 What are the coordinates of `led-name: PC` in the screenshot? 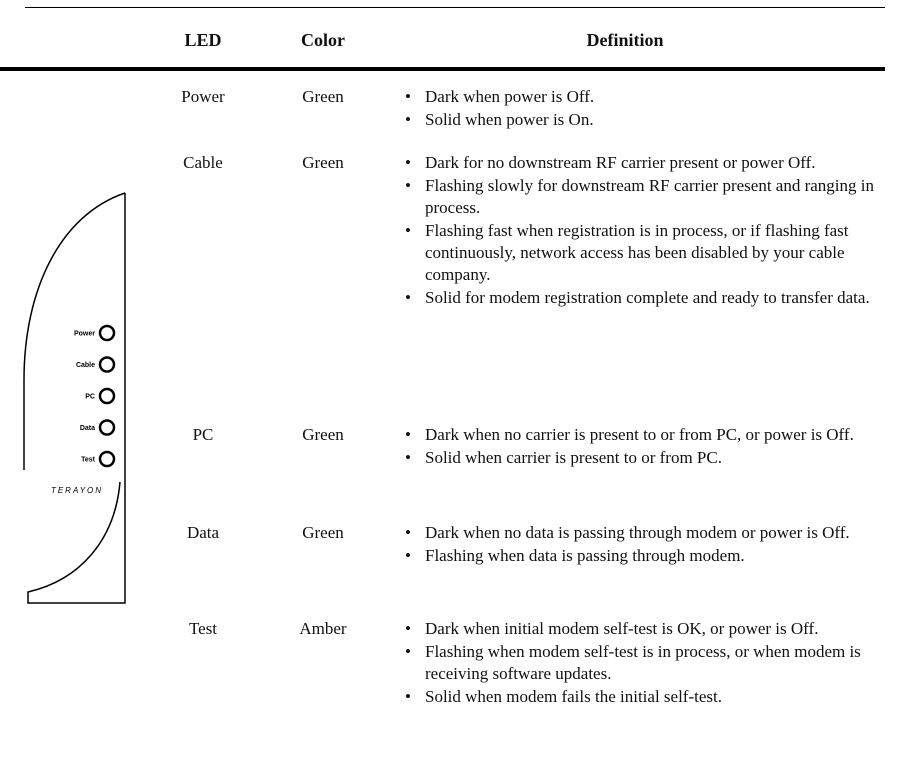 It's located at (203, 434).